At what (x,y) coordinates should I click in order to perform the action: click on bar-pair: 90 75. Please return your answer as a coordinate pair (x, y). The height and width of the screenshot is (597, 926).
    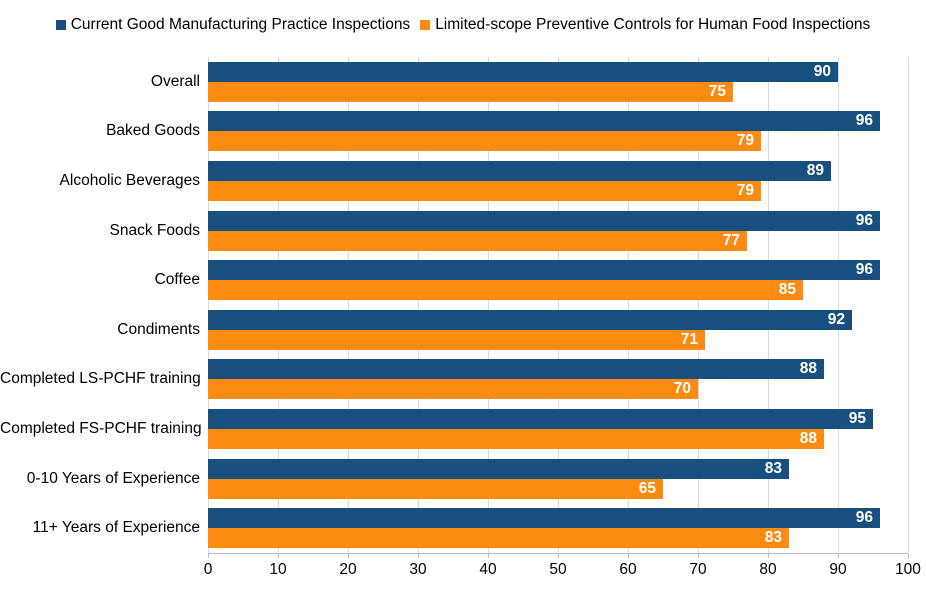
    Looking at the image, I should click on (558, 81).